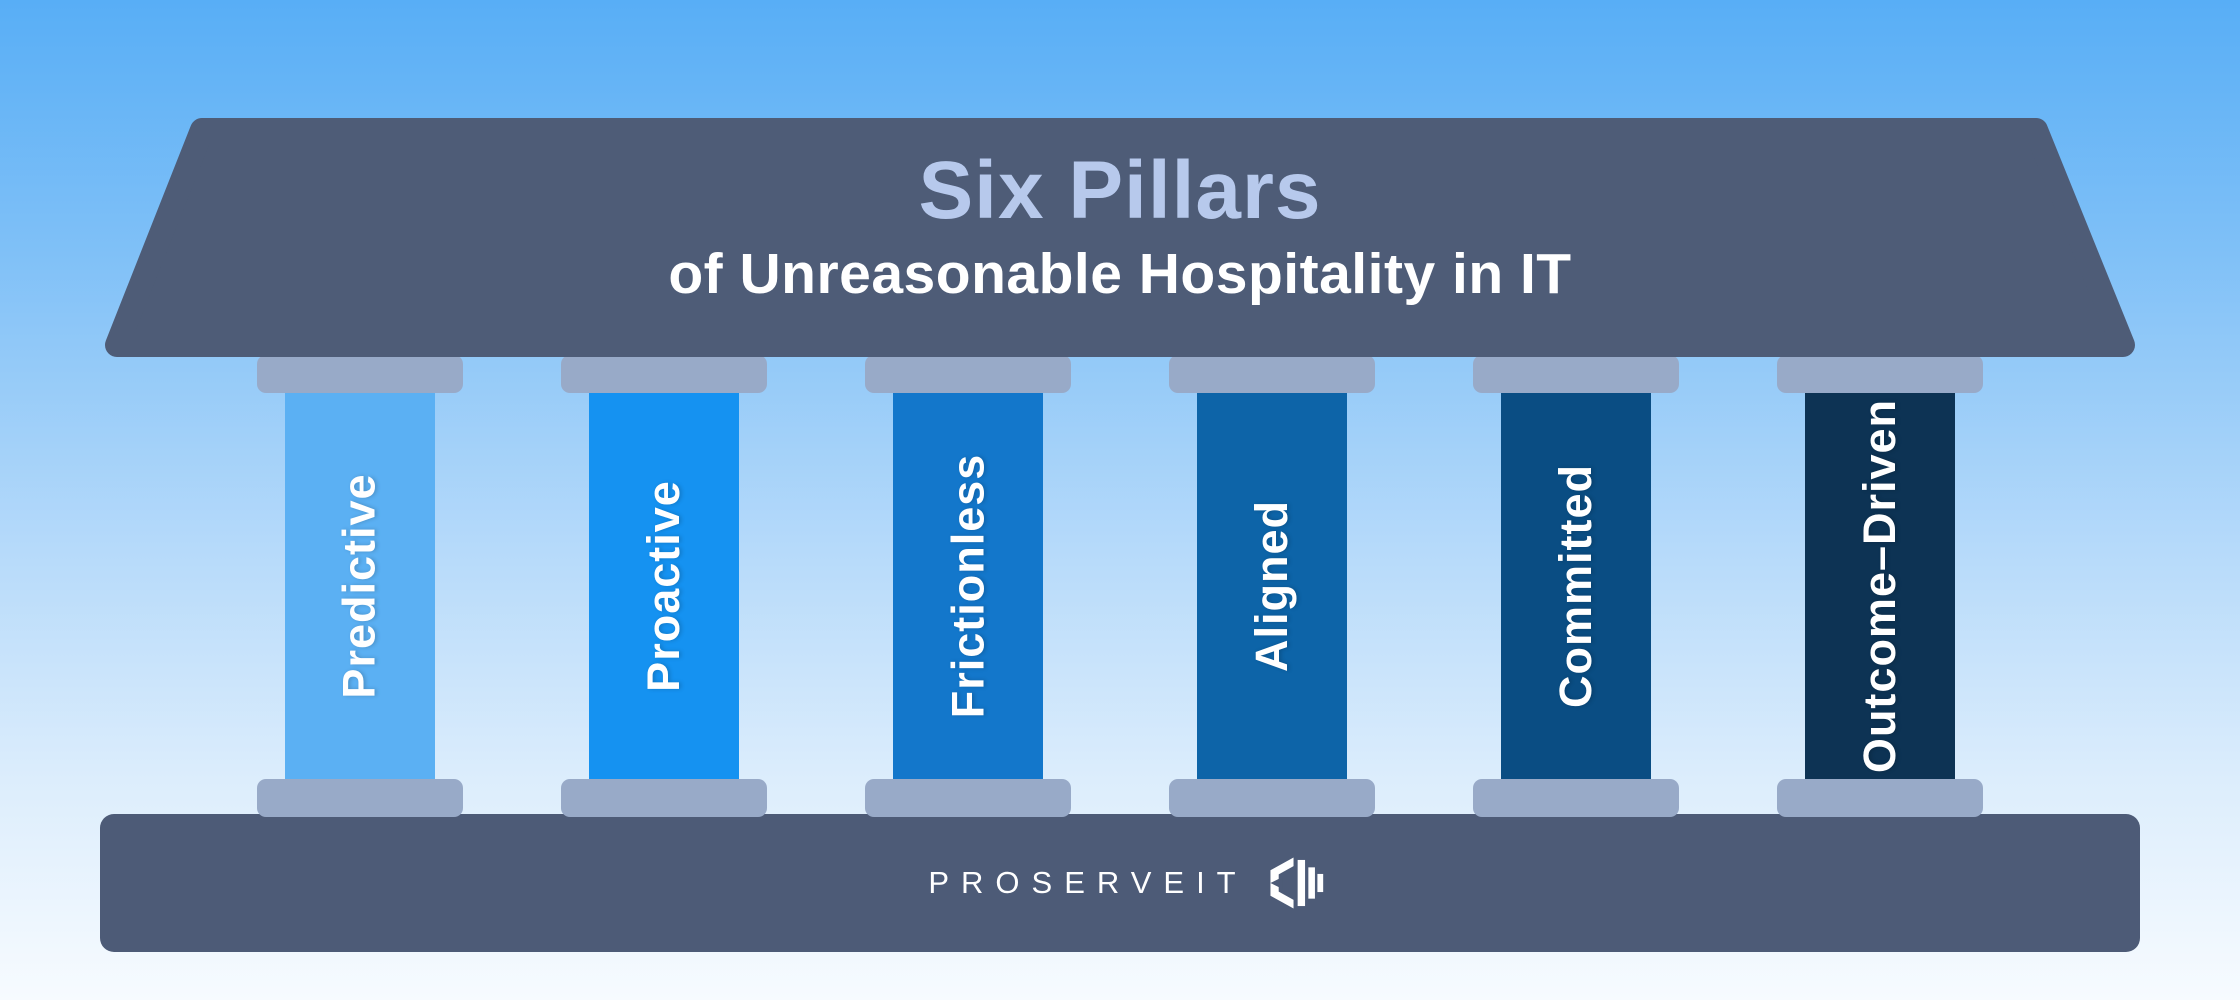 This screenshot has width=2240, height=1000. What do you see at coordinates (1120, 190) in the screenshot?
I see `page-title: Six Pillars` at bounding box center [1120, 190].